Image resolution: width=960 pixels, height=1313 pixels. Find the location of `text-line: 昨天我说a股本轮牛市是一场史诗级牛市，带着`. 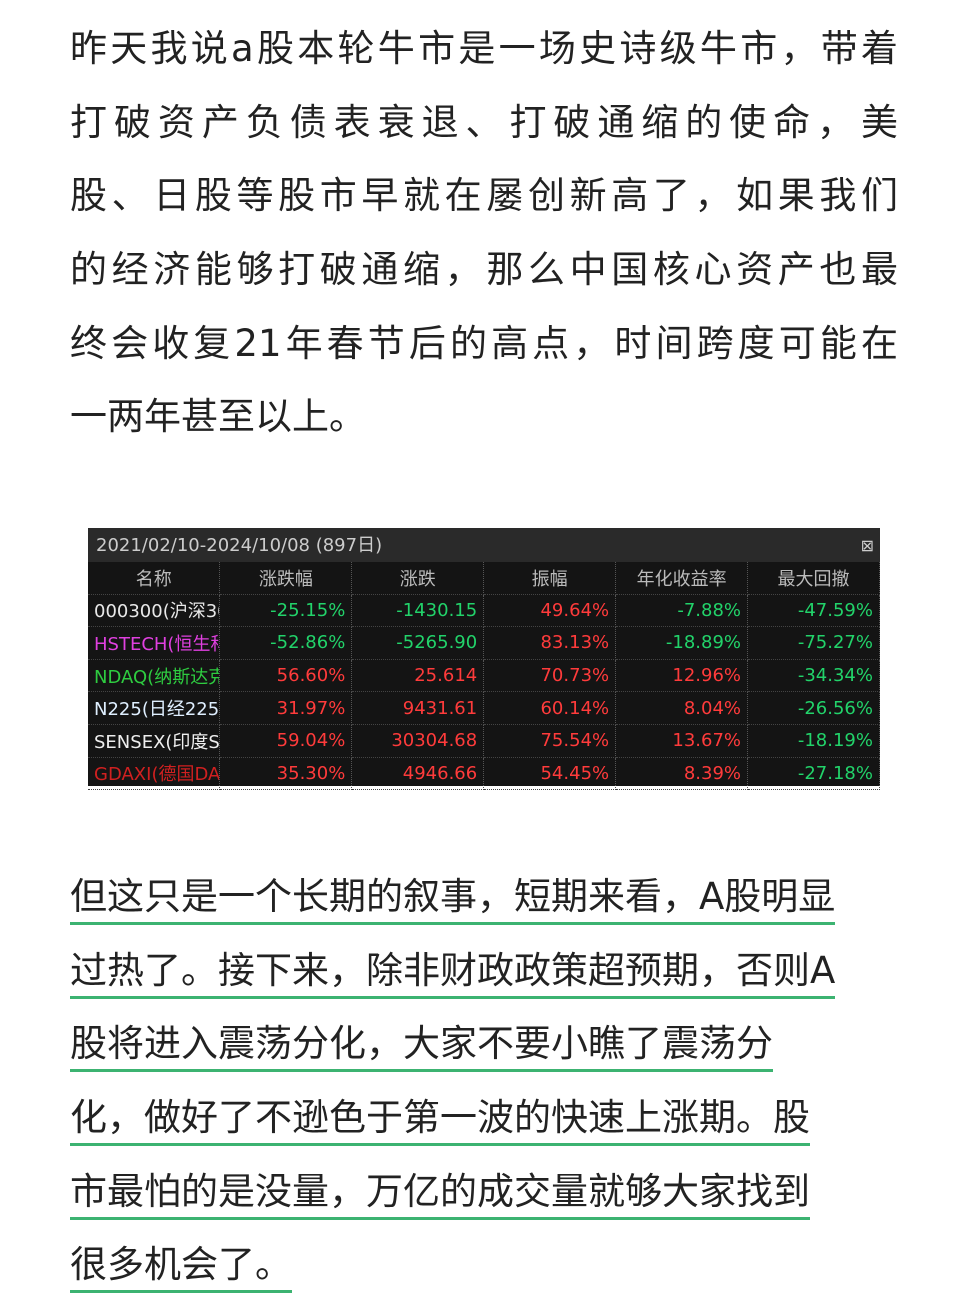

text-line: 昨天我说a股本轮牛市是一场史诗级牛市，带着 is located at coordinates (484, 49).